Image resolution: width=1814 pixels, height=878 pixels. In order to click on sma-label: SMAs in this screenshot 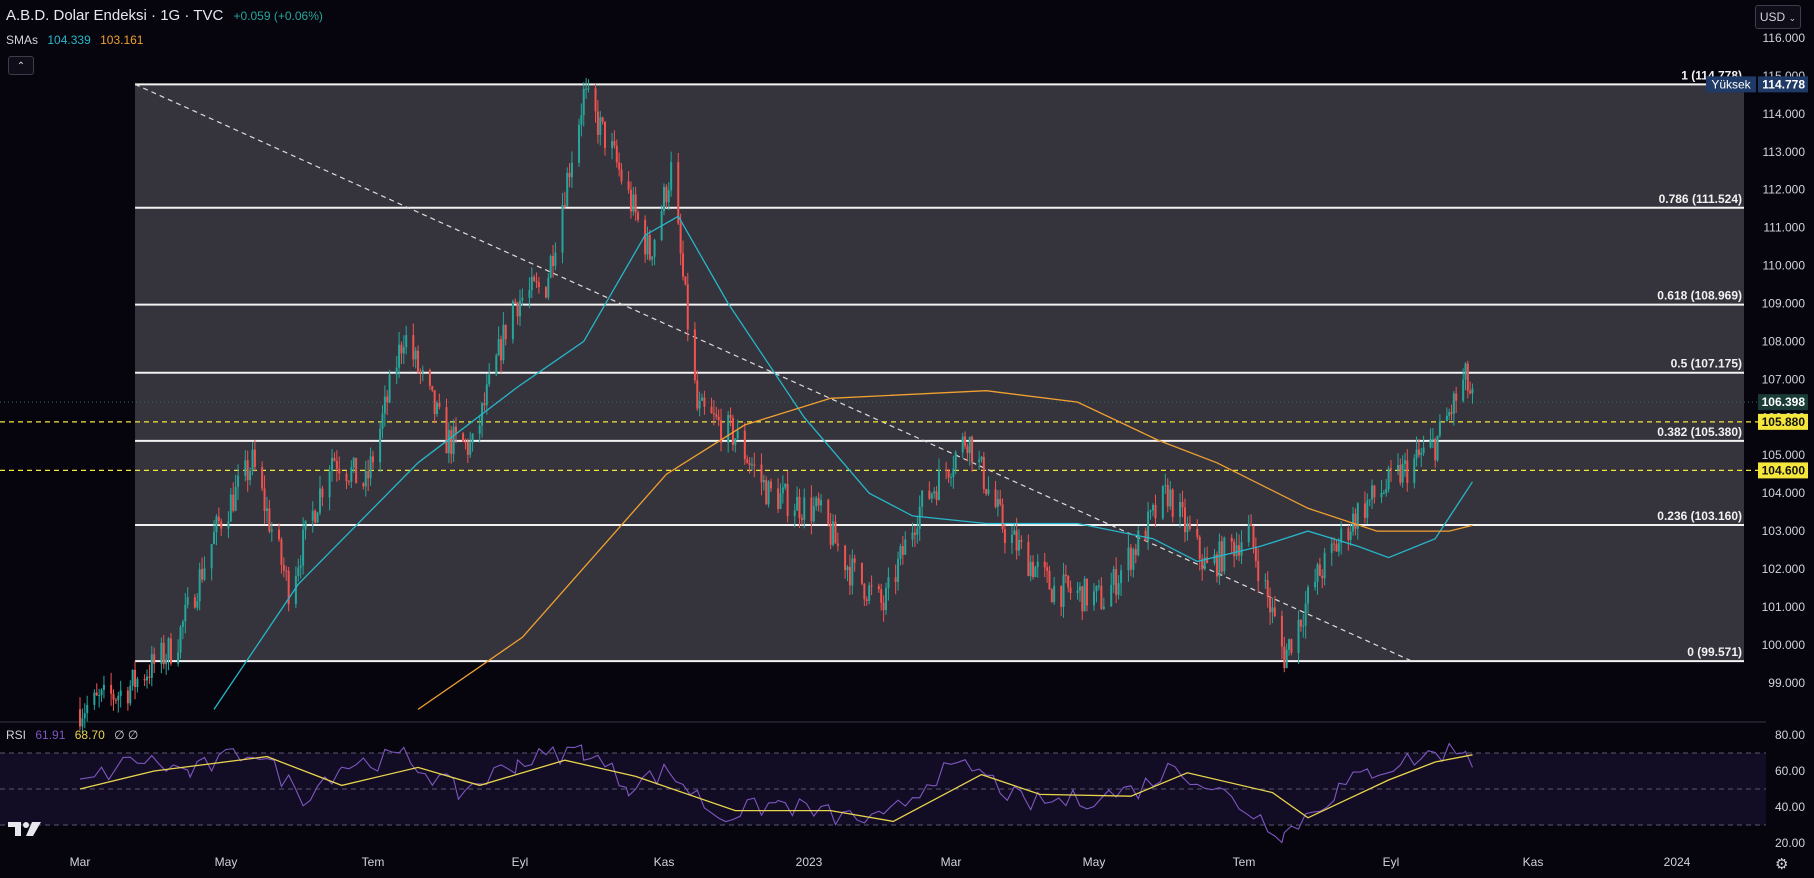, I will do `click(22, 40)`.